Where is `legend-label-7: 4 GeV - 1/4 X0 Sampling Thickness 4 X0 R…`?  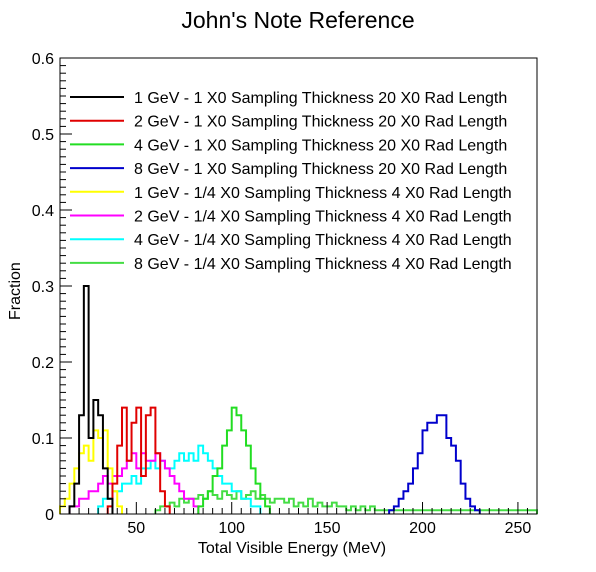 legend-label-7: 4 GeV - 1/4 X0 Sampling Thickness 4 X0 R… is located at coordinates (323, 240).